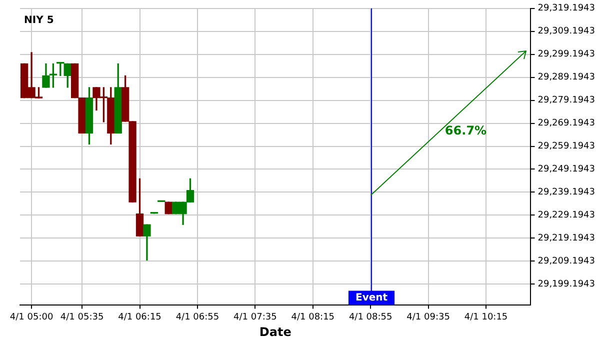  Describe the element at coordinates (140, 317) in the screenshot. I see `x-tick-label: 4/1 06:15` at that location.